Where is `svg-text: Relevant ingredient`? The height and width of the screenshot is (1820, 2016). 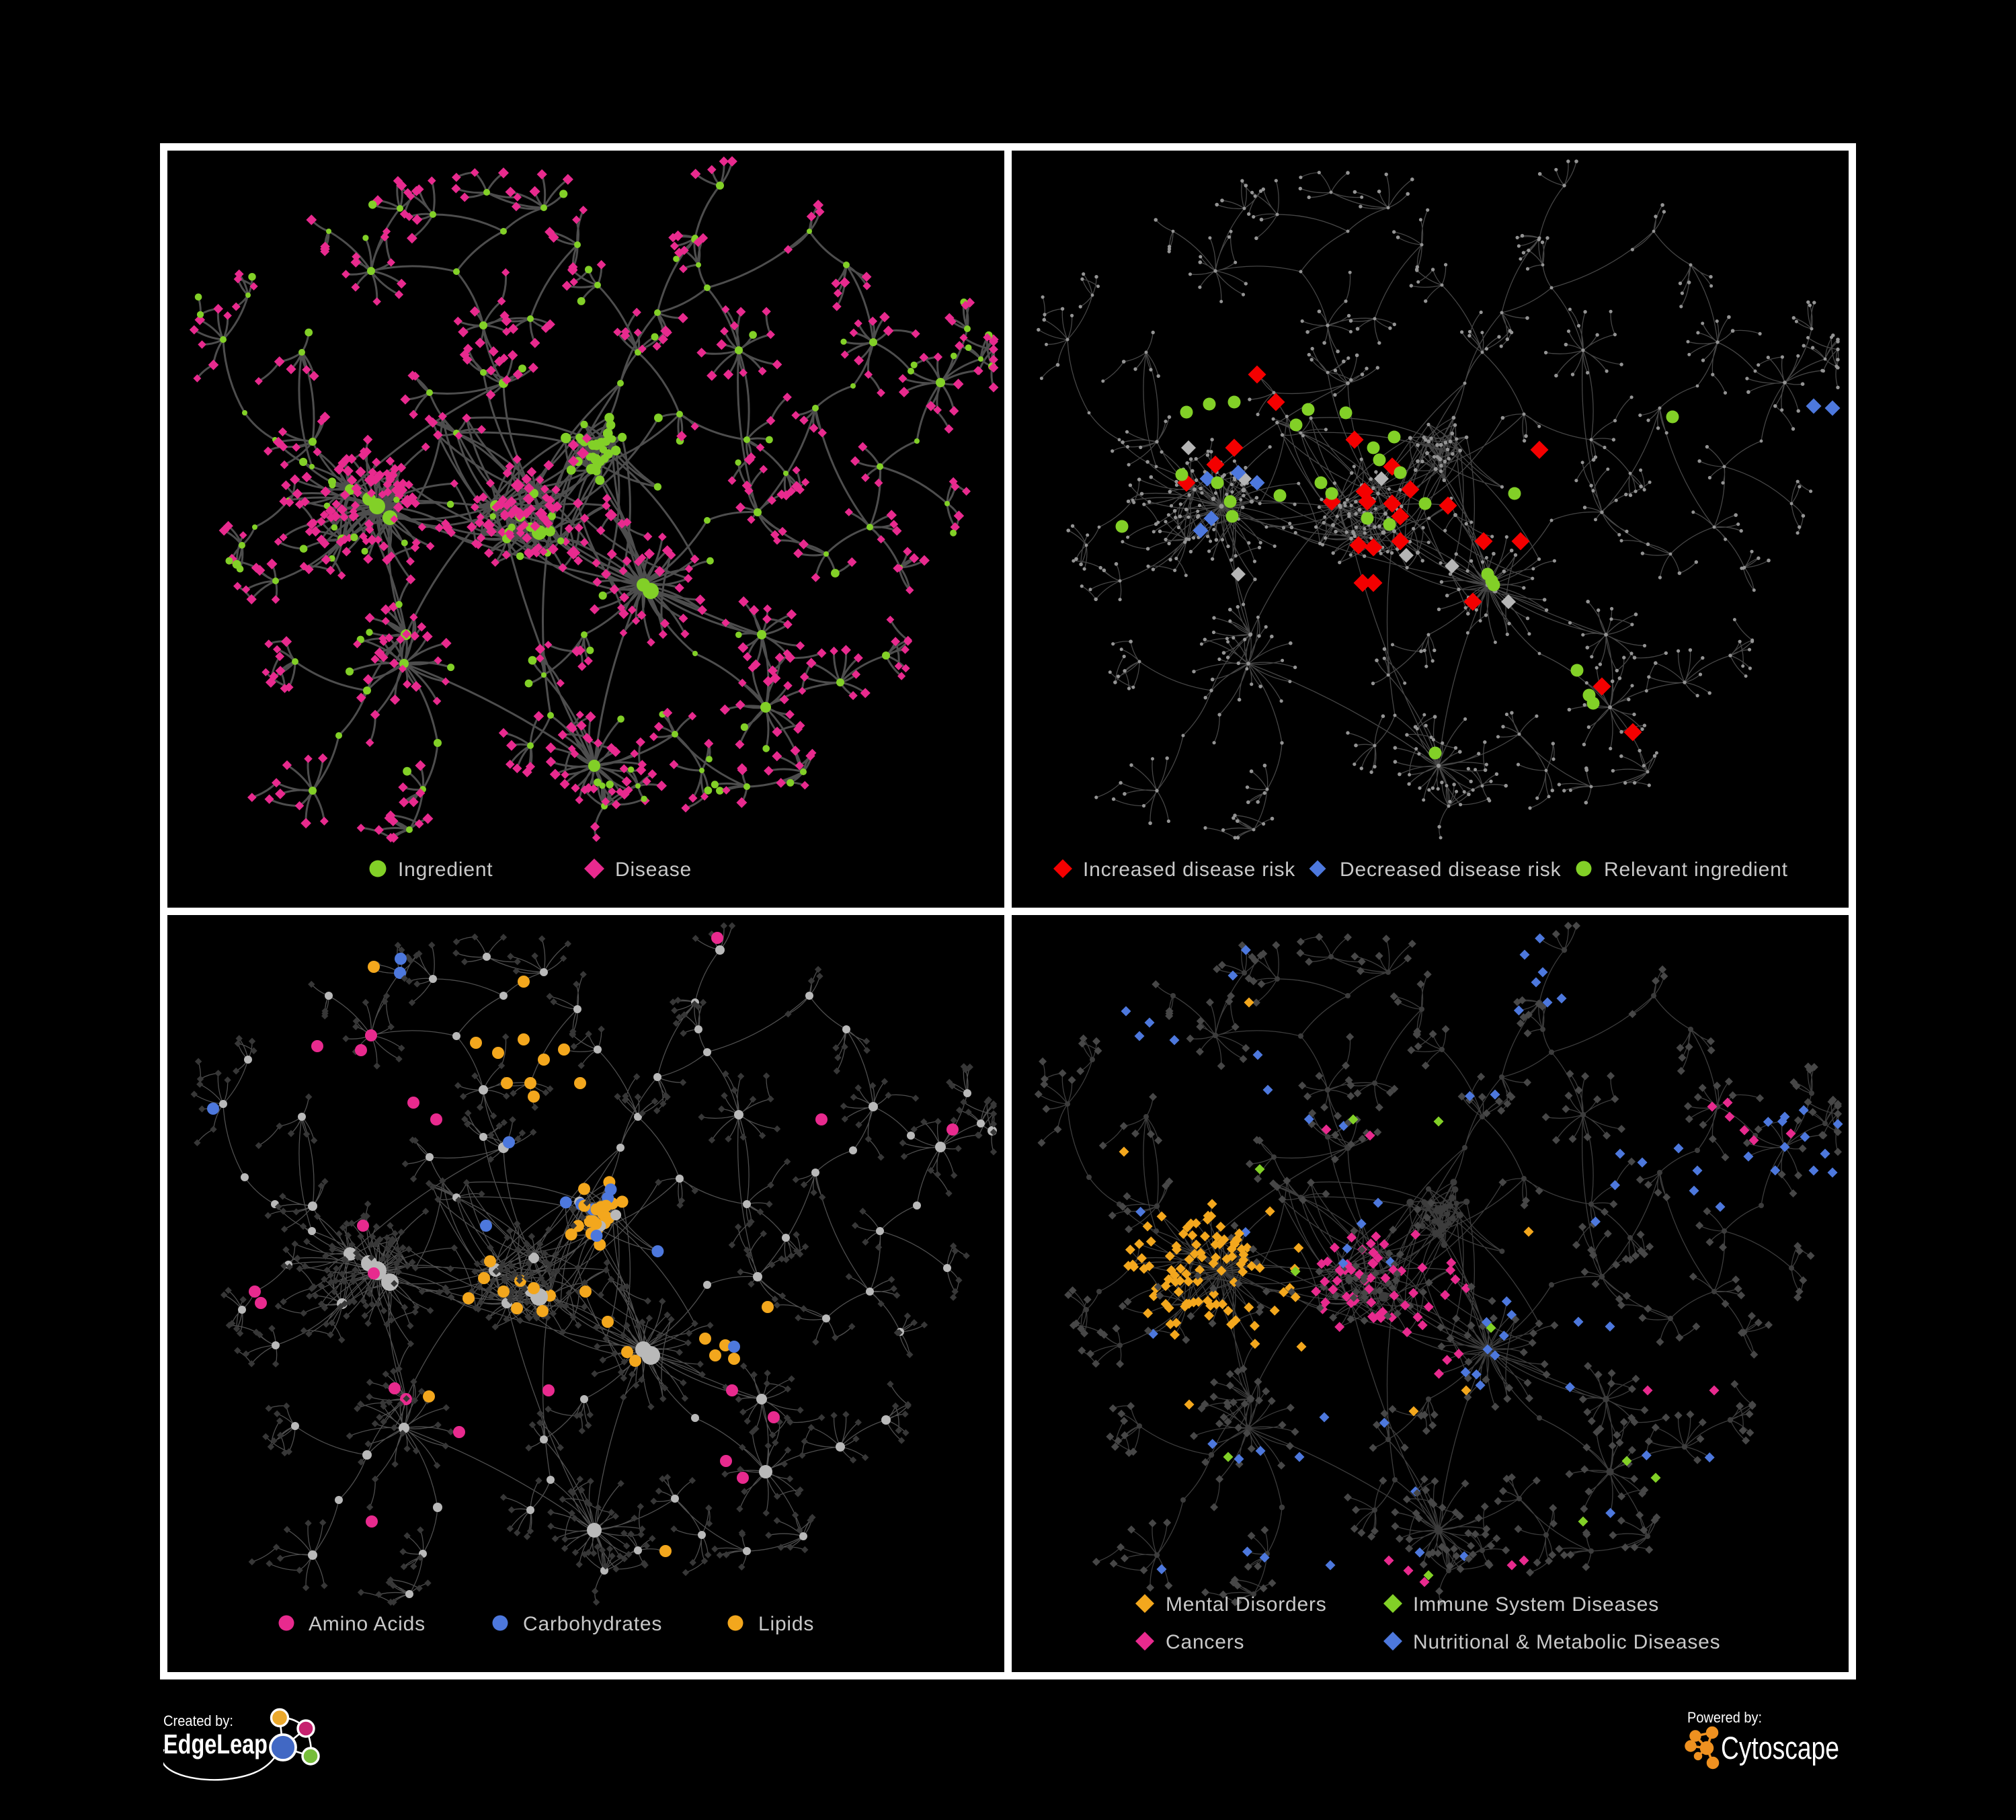
svg-text: Relevant ingredient is located at coordinates (1696, 870).